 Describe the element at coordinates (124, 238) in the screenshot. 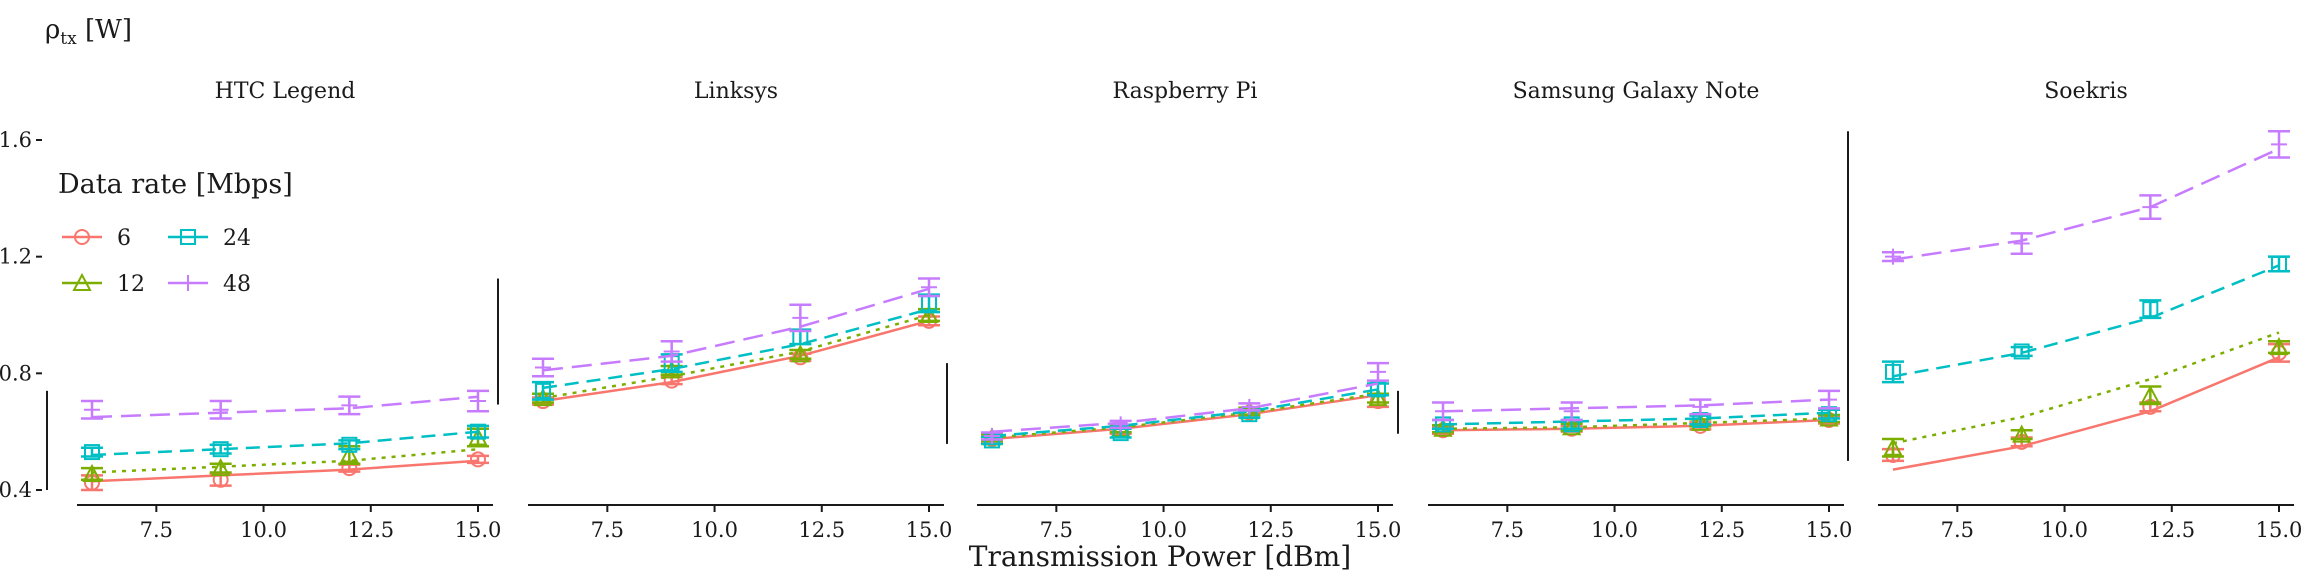

I see `legend-label: 6` at that location.